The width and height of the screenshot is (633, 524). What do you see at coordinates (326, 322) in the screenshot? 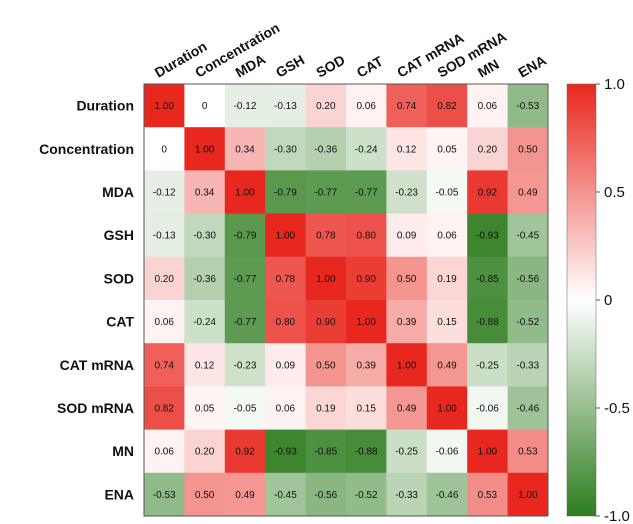
I see `cell-value-label: 0.90` at bounding box center [326, 322].